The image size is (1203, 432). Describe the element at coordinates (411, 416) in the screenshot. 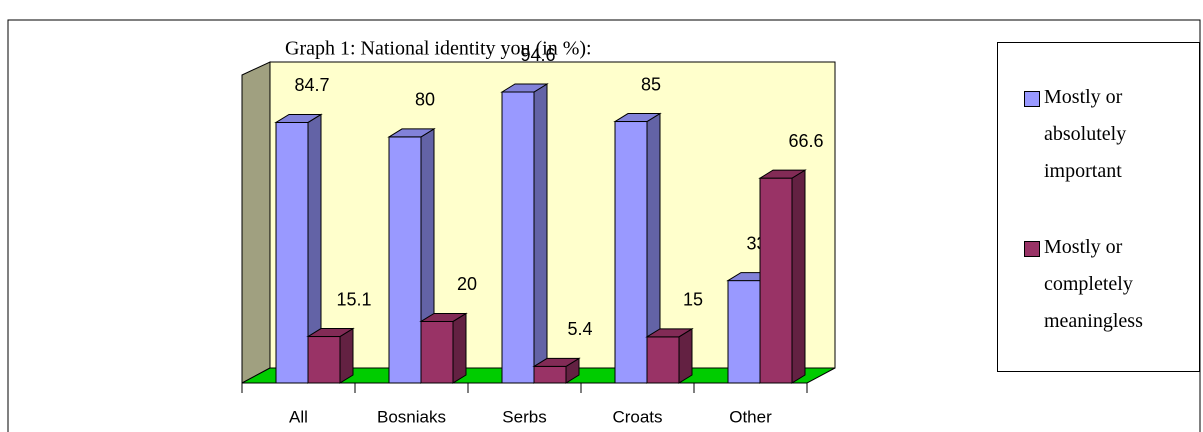

I see `x-tick-label: Bosniaks` at that location.